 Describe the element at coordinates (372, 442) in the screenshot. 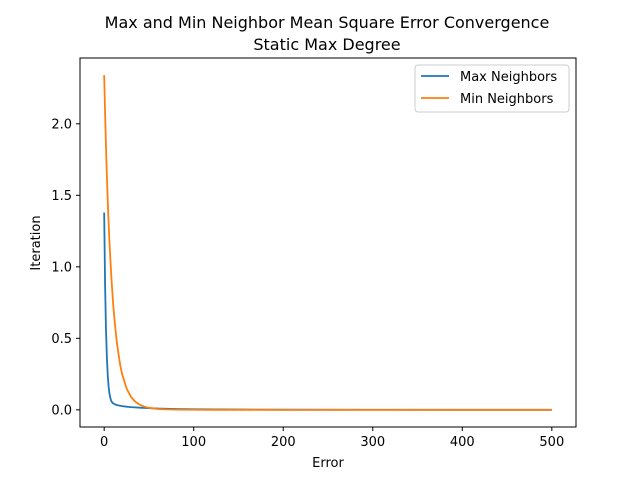

I see `x-tick-label: 300` at that location.